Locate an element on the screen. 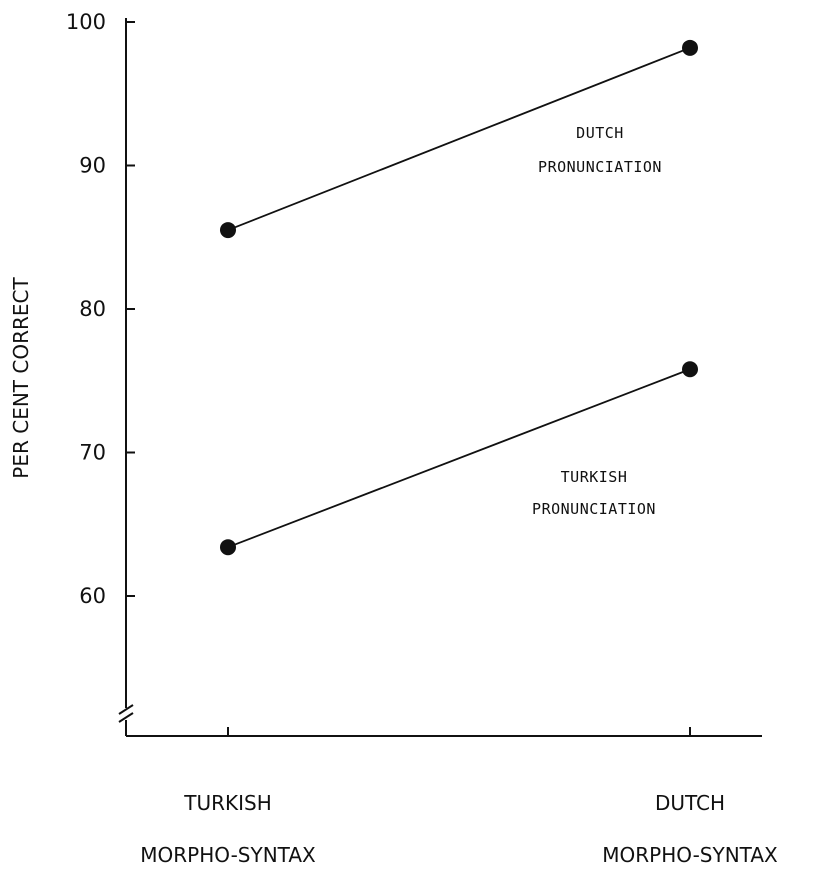 The width and height of the screenshot is (815, 874). y-tick-label: 70 is located at coordinates (92, 453).